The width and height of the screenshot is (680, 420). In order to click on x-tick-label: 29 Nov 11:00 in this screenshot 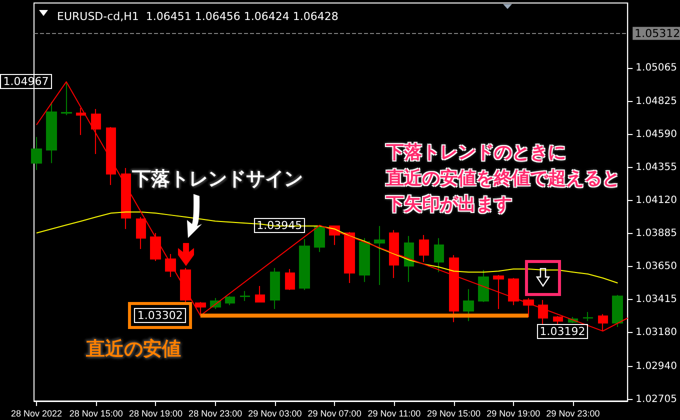, I will do `click(394, 413)`.